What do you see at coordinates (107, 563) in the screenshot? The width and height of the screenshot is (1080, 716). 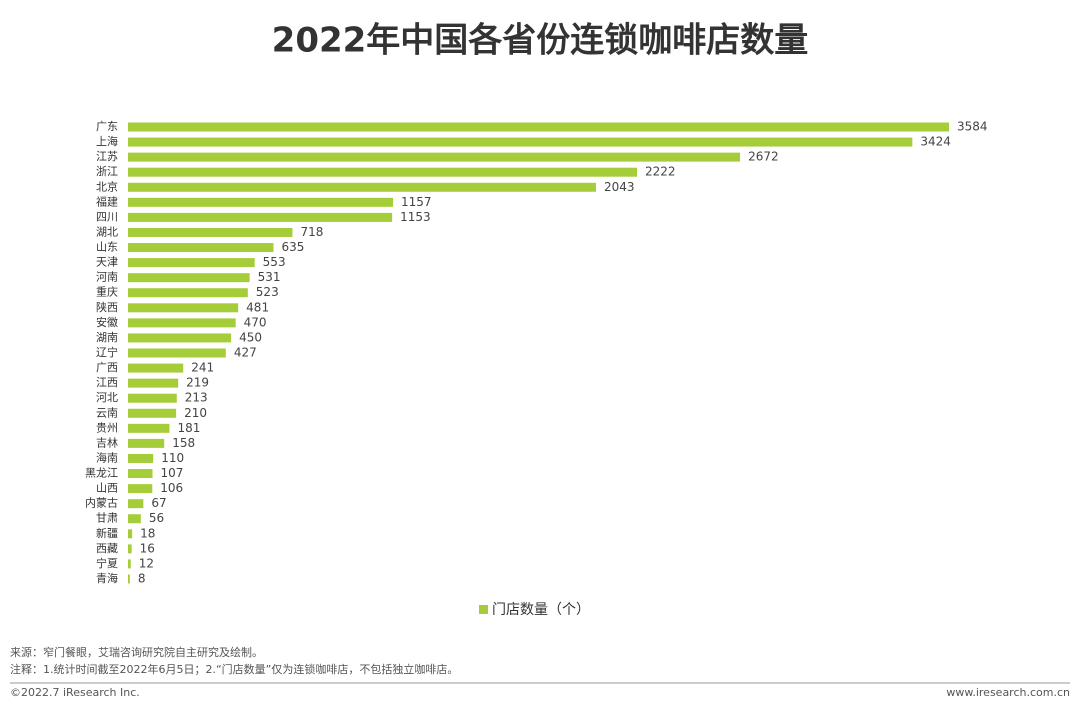 I see `y-tick-label: 宁夏` at bounding box center [107, 563].